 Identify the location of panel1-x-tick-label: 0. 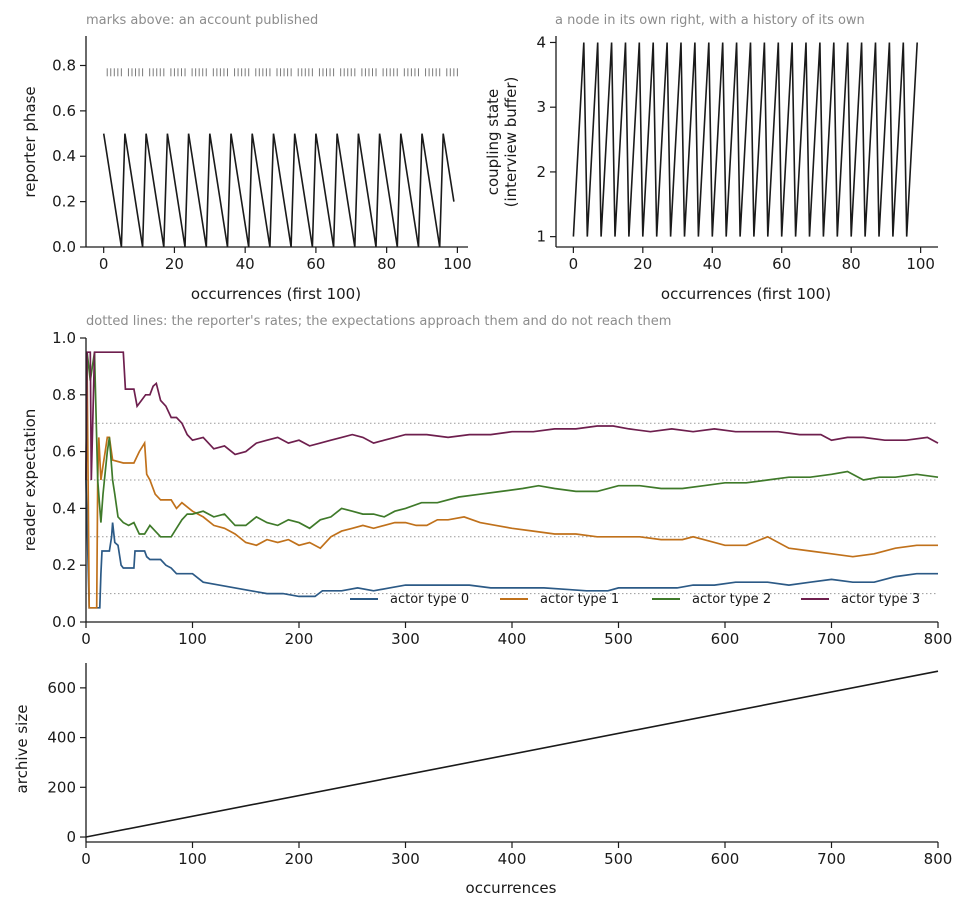
(104, 264).